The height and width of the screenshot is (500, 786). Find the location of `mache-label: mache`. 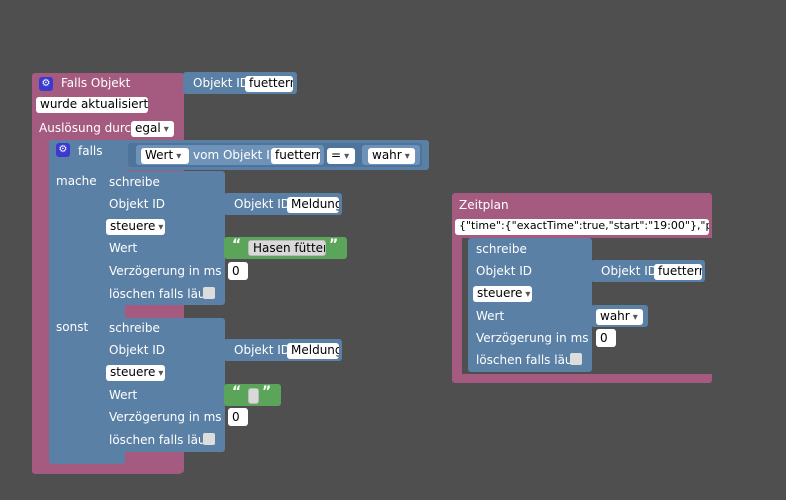

mache-label: mache is located at coordinates (76, 181).